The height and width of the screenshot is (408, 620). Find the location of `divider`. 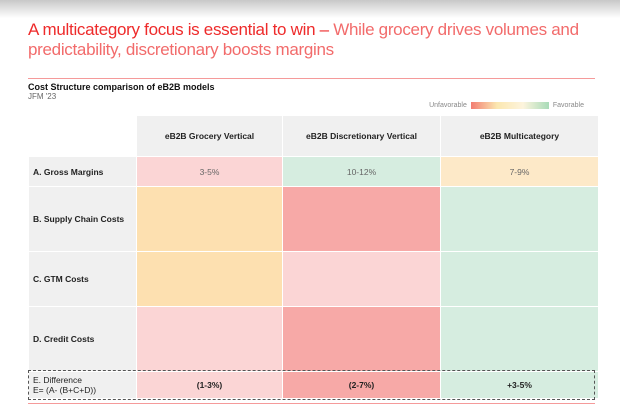

divider is located at coordinates (311, 78).